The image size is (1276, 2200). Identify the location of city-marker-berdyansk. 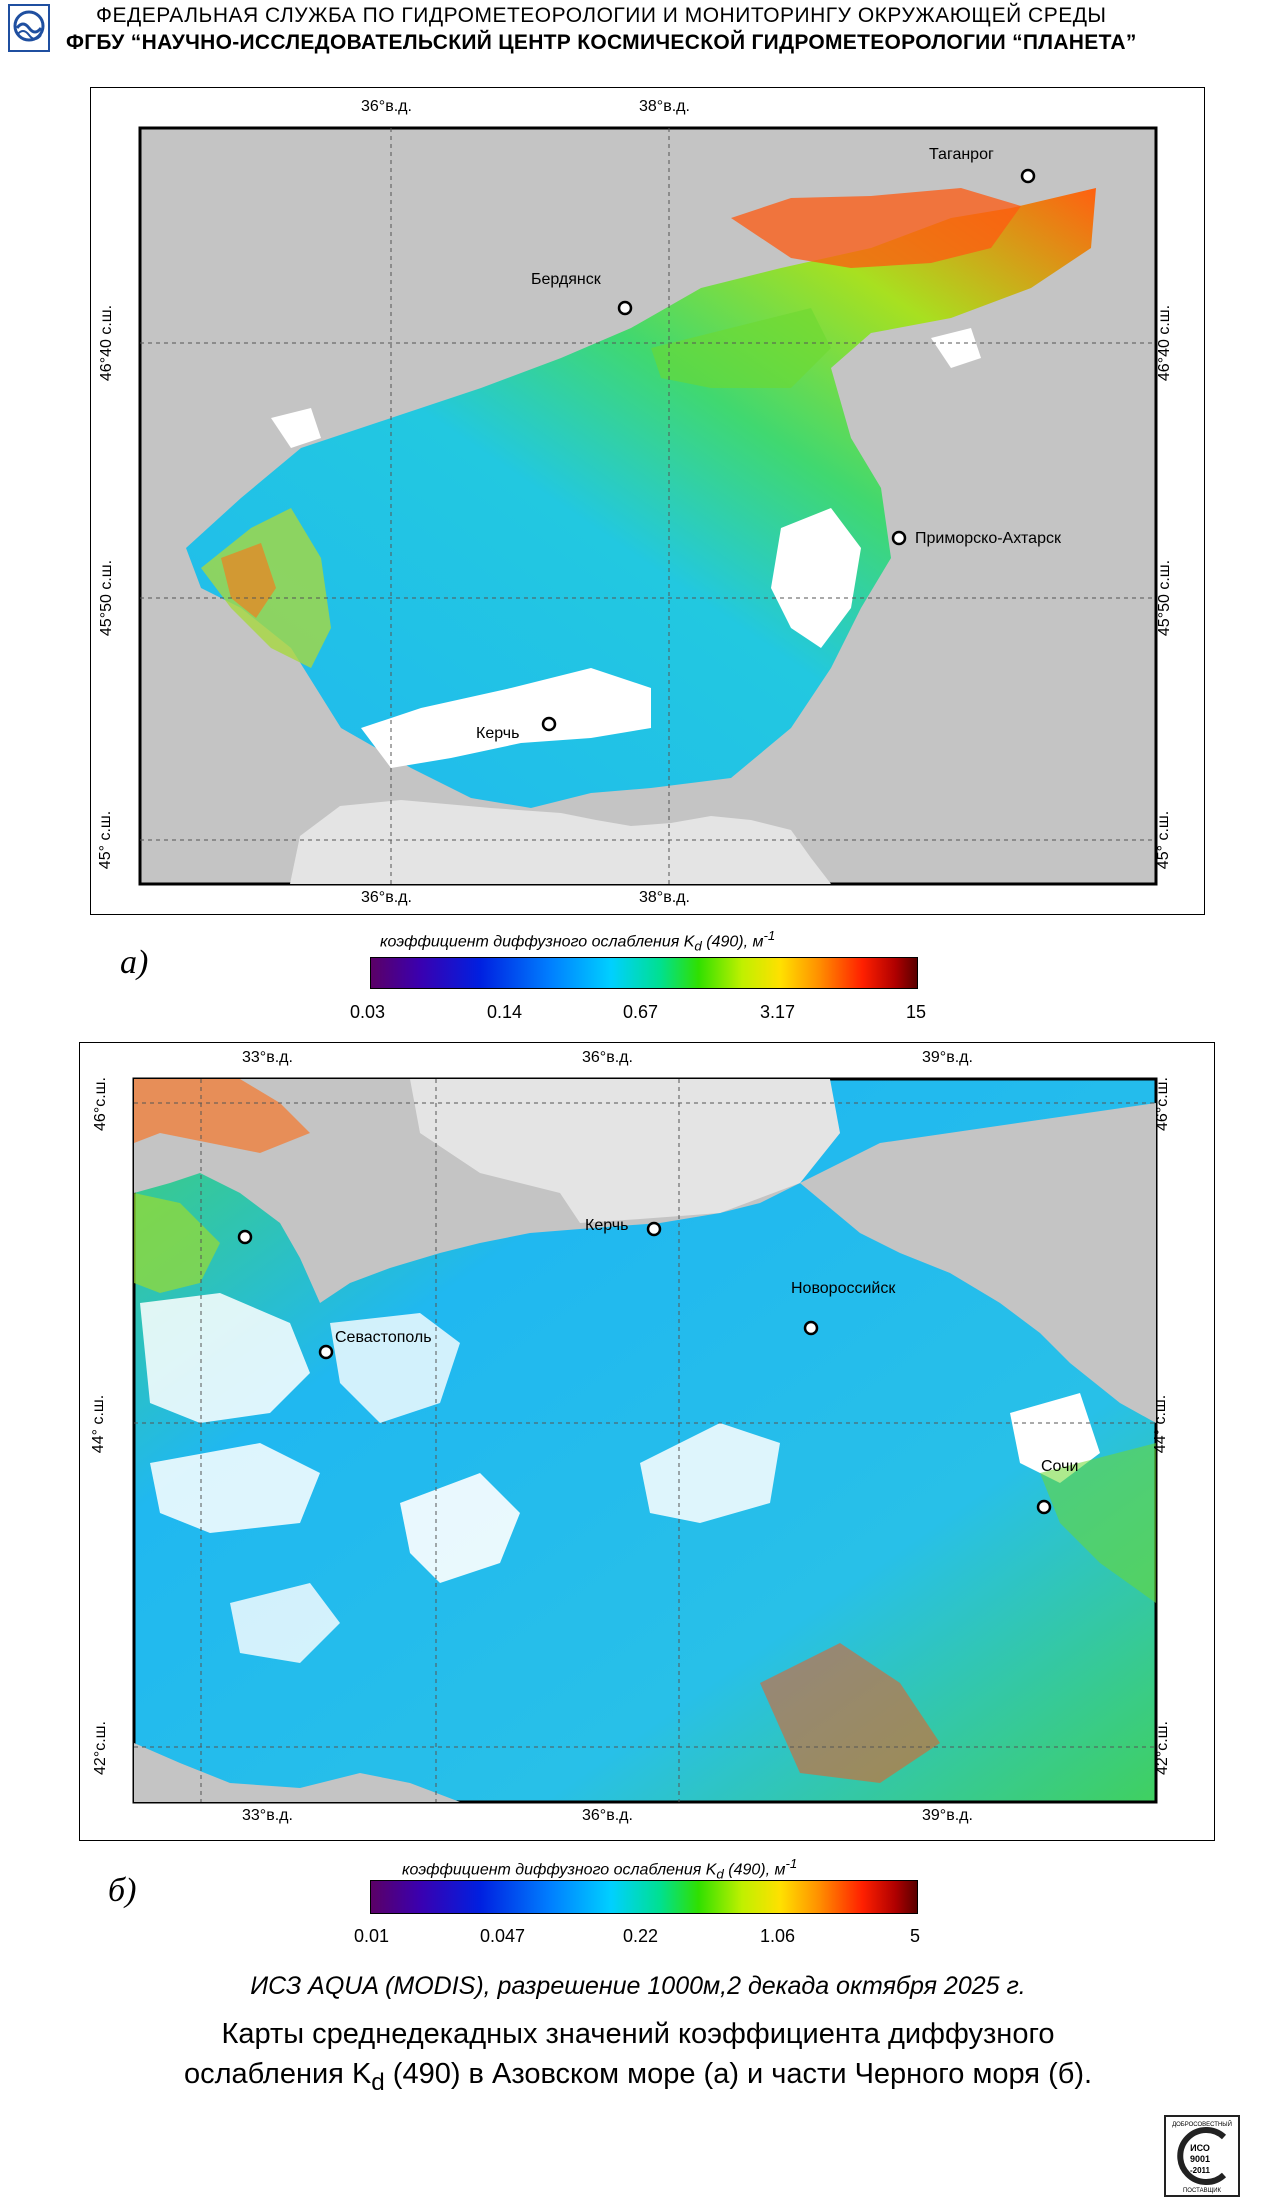
(625, 308).